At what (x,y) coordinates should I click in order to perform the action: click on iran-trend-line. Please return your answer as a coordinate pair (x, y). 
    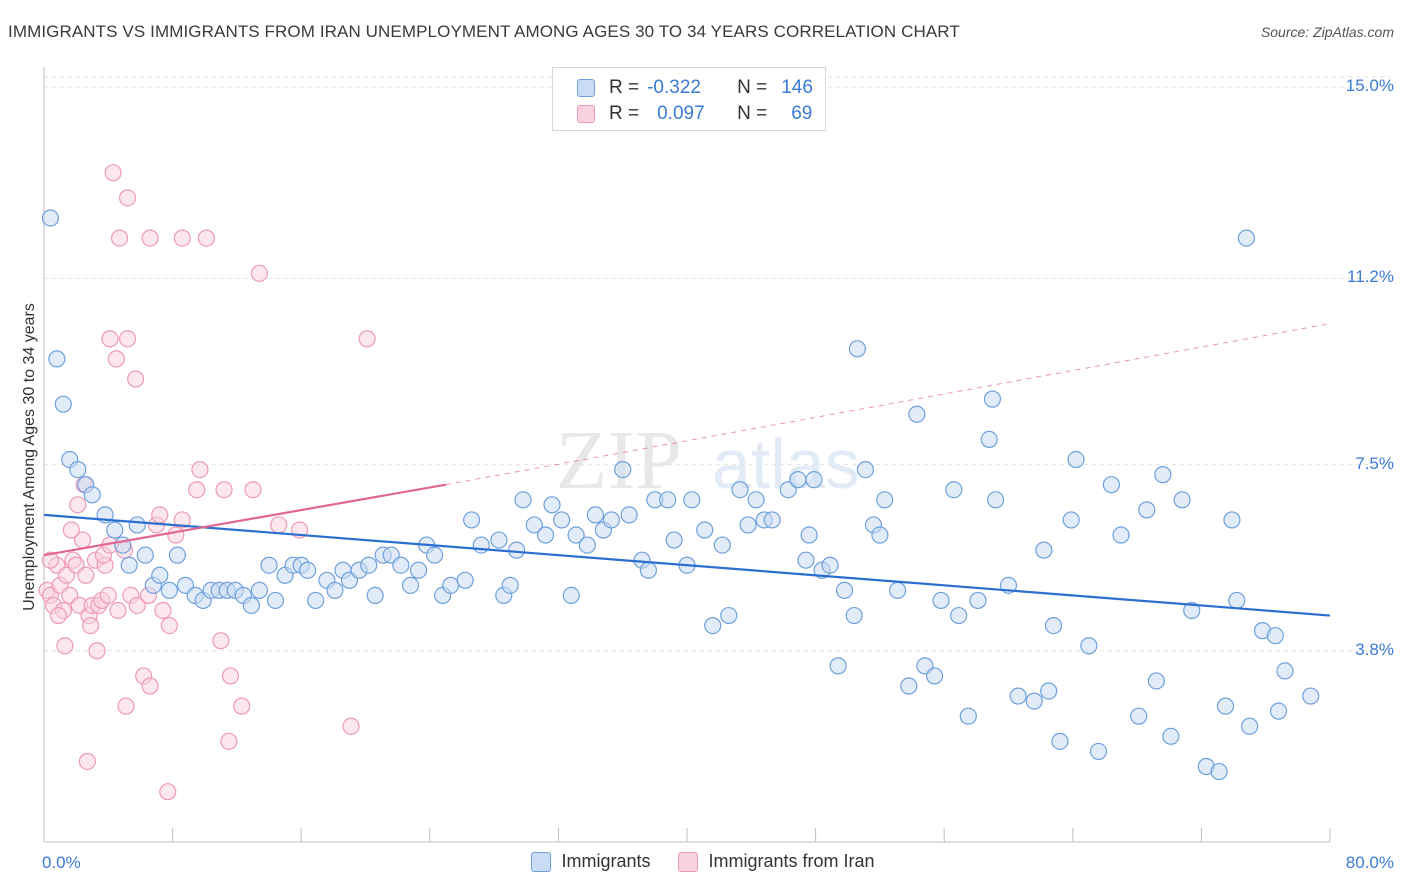
    Looking at the image, I should click on (245, 520).